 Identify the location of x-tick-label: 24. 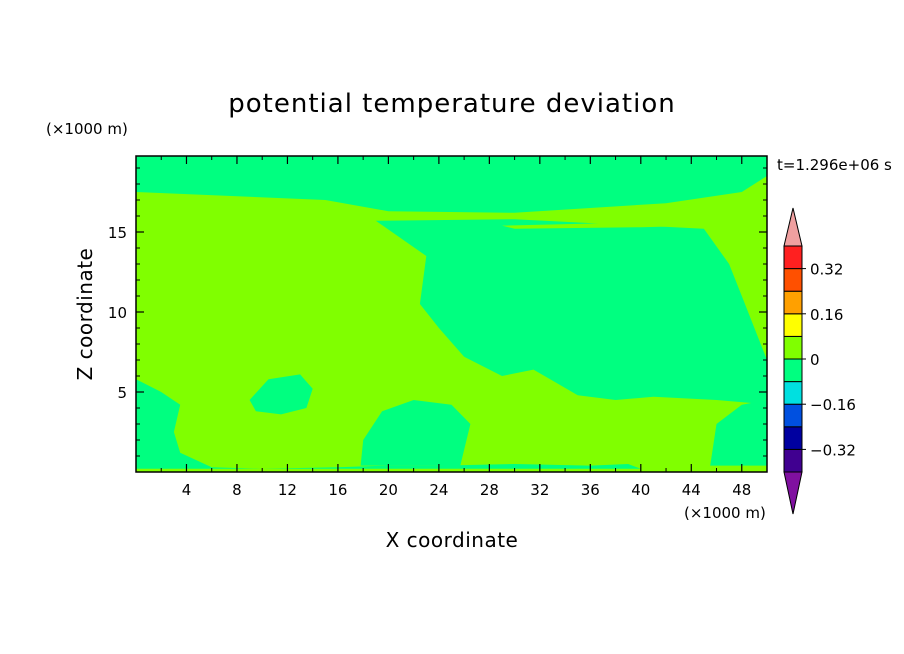
(438, 490).